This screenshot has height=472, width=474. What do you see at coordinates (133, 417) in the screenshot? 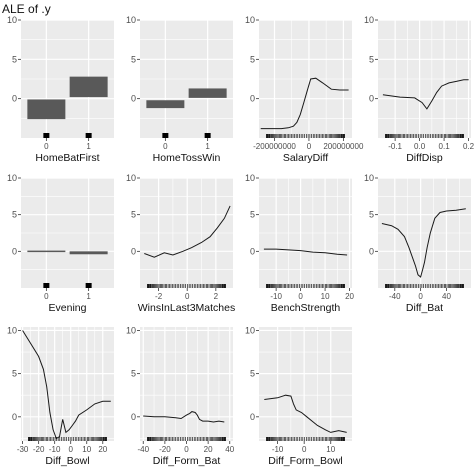
I see `panel-10-ytick-label: 0` at bounding box center [133, 417].